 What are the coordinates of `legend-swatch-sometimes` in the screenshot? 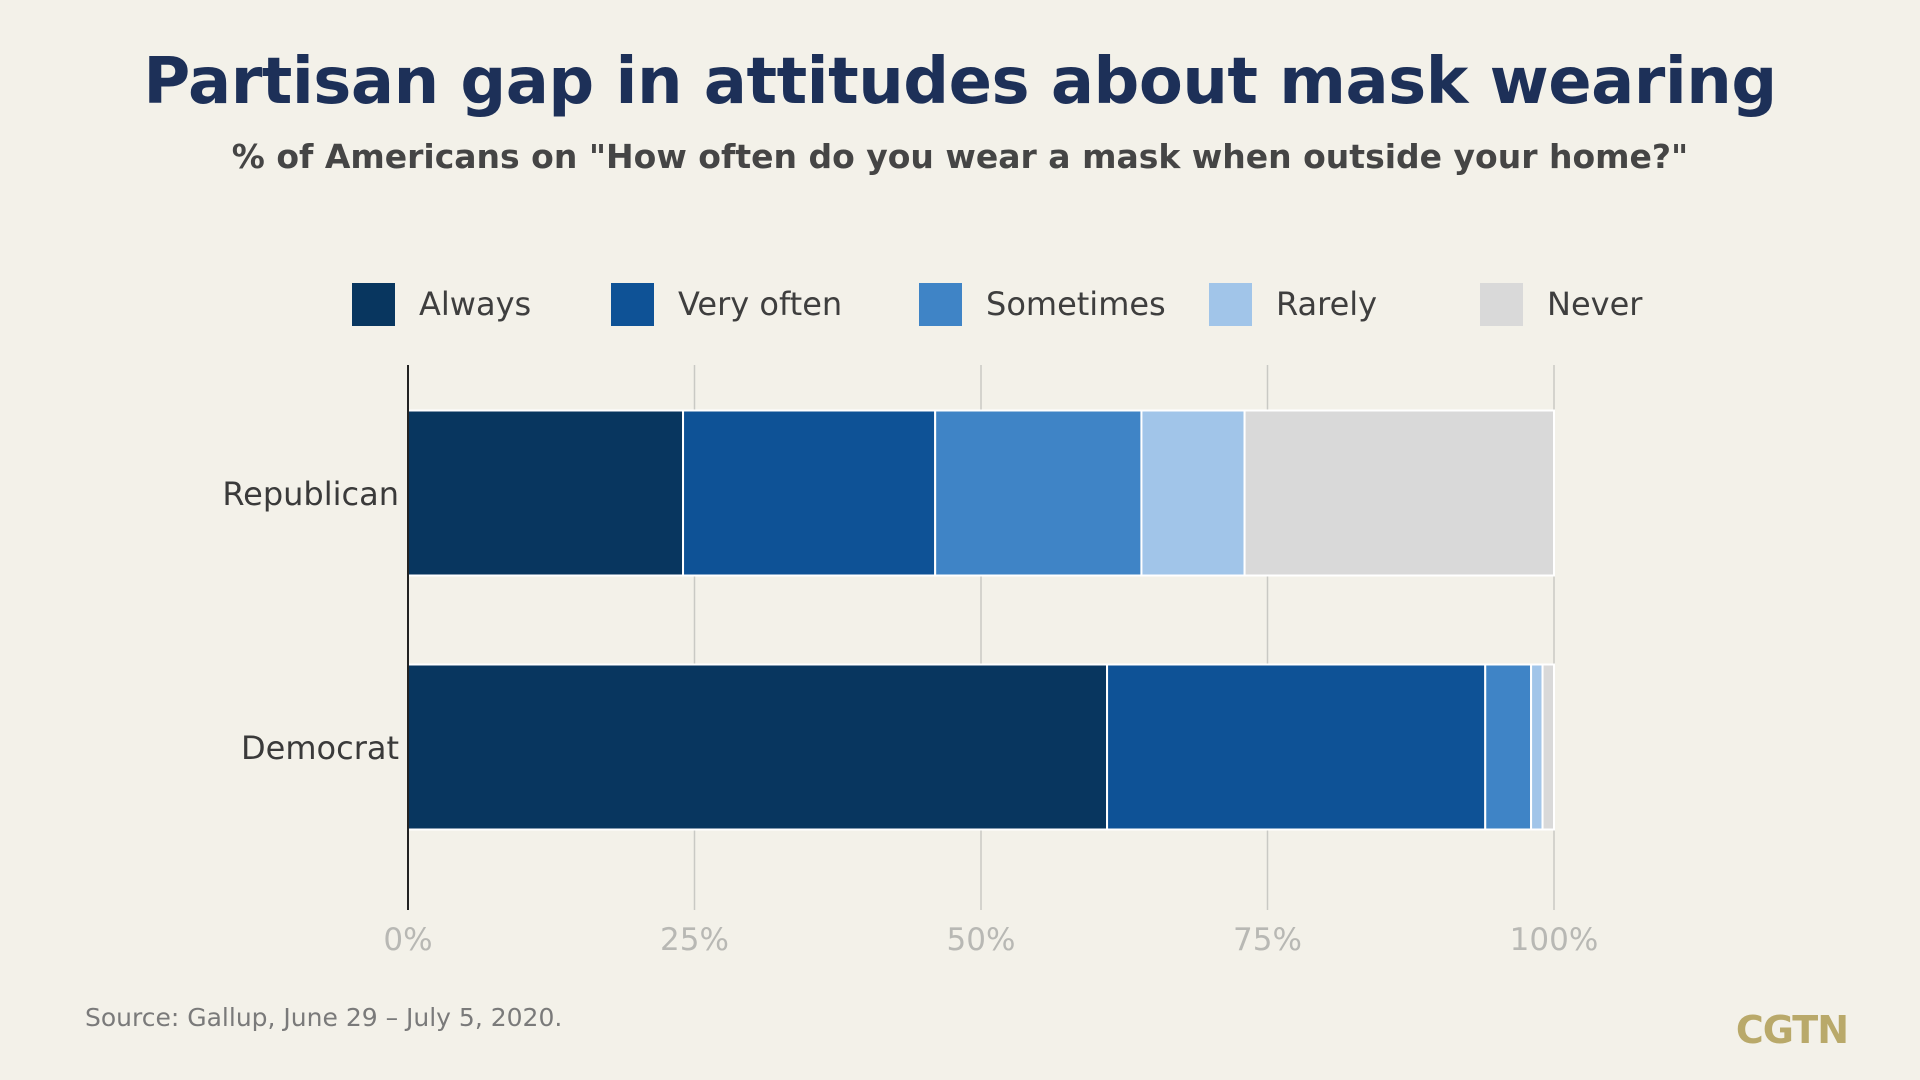 It's located at (940, 304).